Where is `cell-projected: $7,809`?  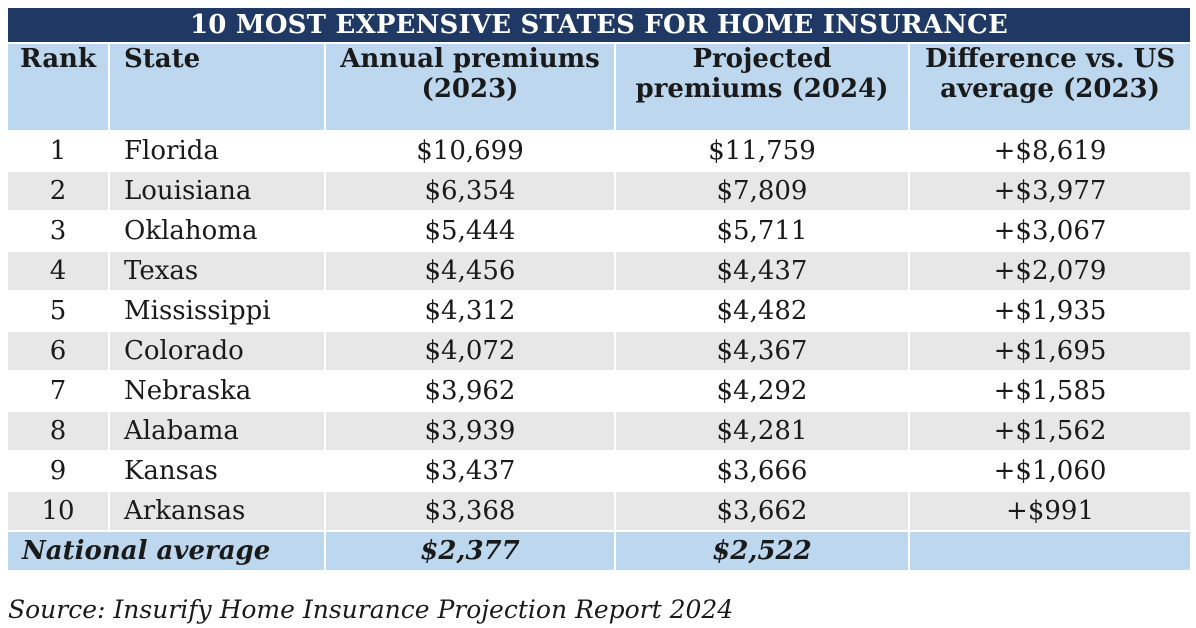
cell-projected: $7,809 is located at coordinates (762, 191).